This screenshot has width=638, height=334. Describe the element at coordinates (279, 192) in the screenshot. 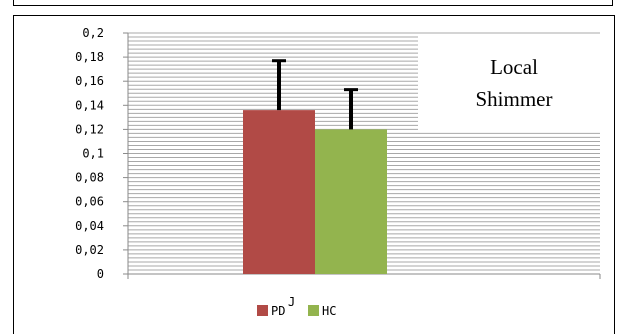

I see `bar-pd` at that location.